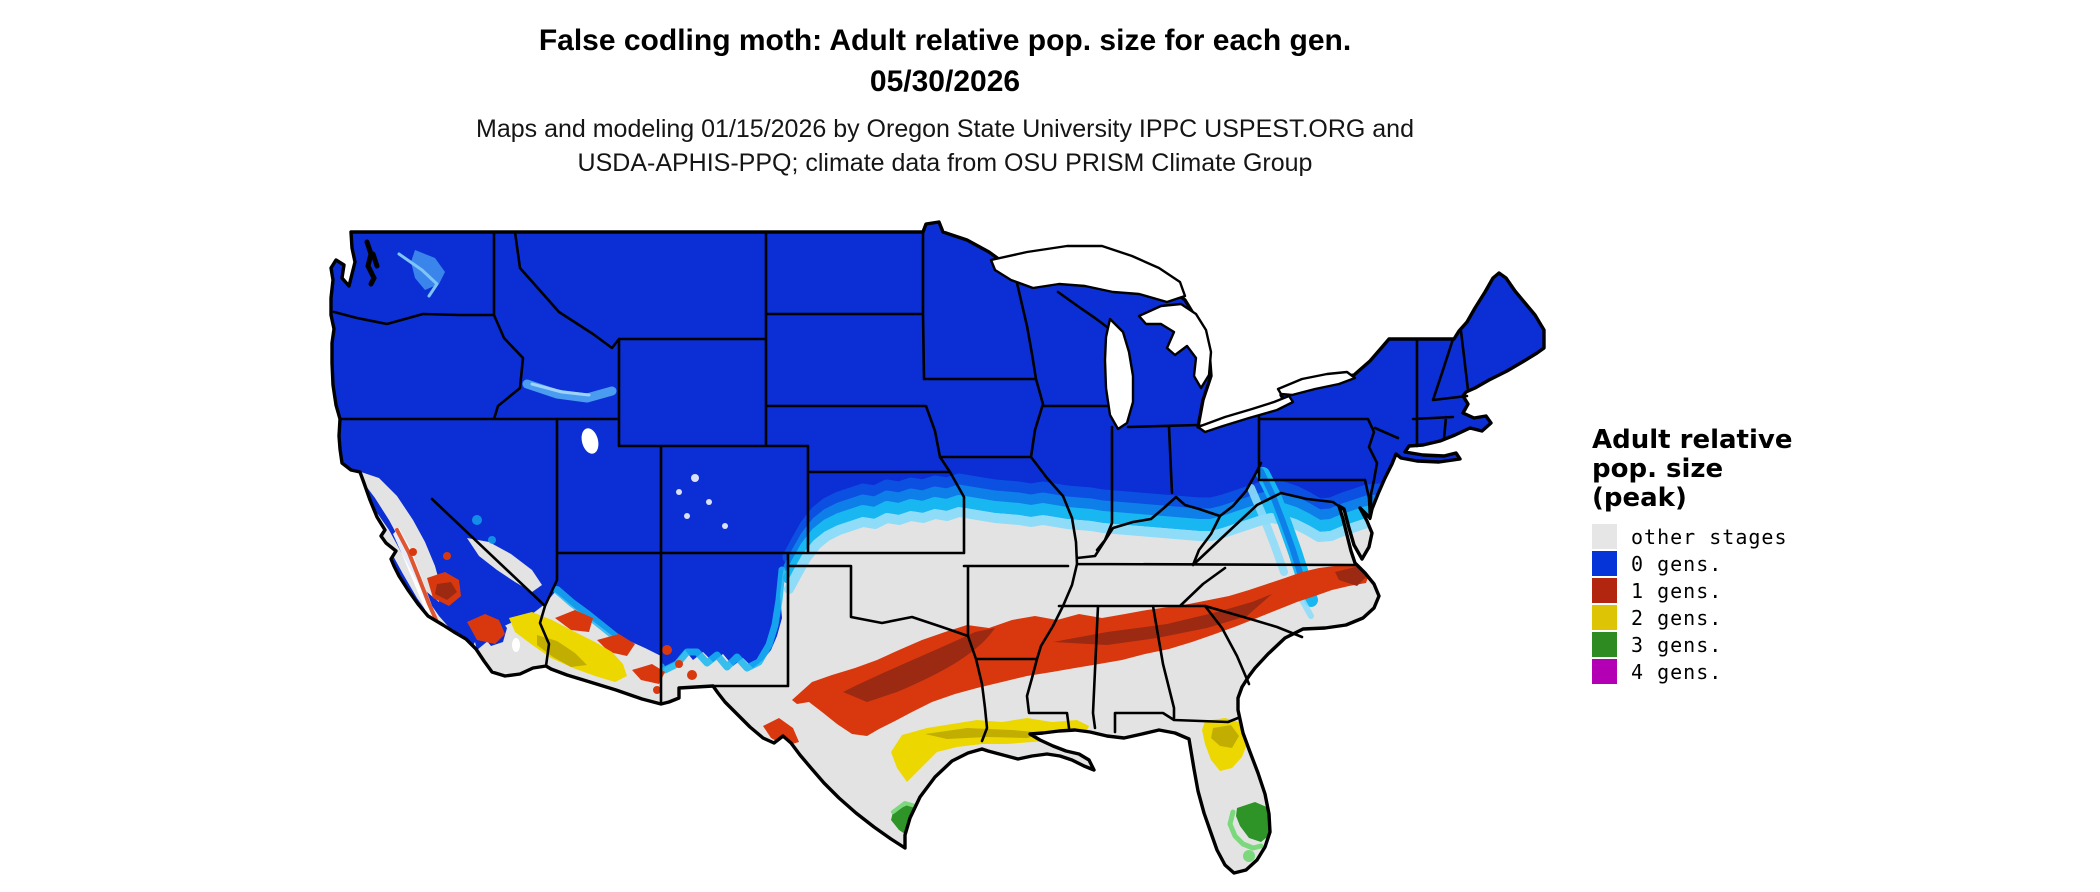  Describe the element at coordinates (1604, 536) in the screenshot. I see `legend-swatch-other-stages` at that location.